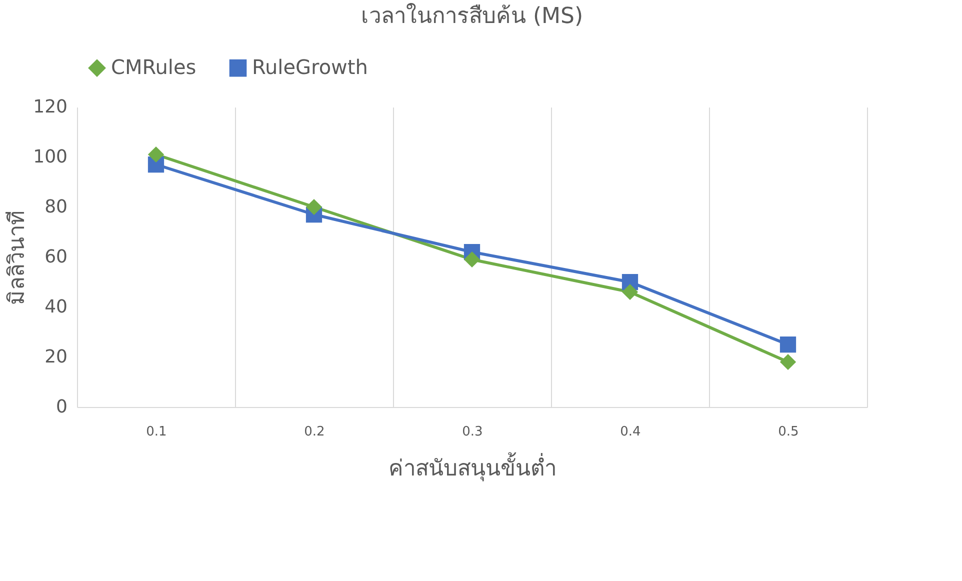  What do you see at coordinates (50, 107) in the screenshot?
I see `y-tick-label: 120` at bounding box center [50, 107].